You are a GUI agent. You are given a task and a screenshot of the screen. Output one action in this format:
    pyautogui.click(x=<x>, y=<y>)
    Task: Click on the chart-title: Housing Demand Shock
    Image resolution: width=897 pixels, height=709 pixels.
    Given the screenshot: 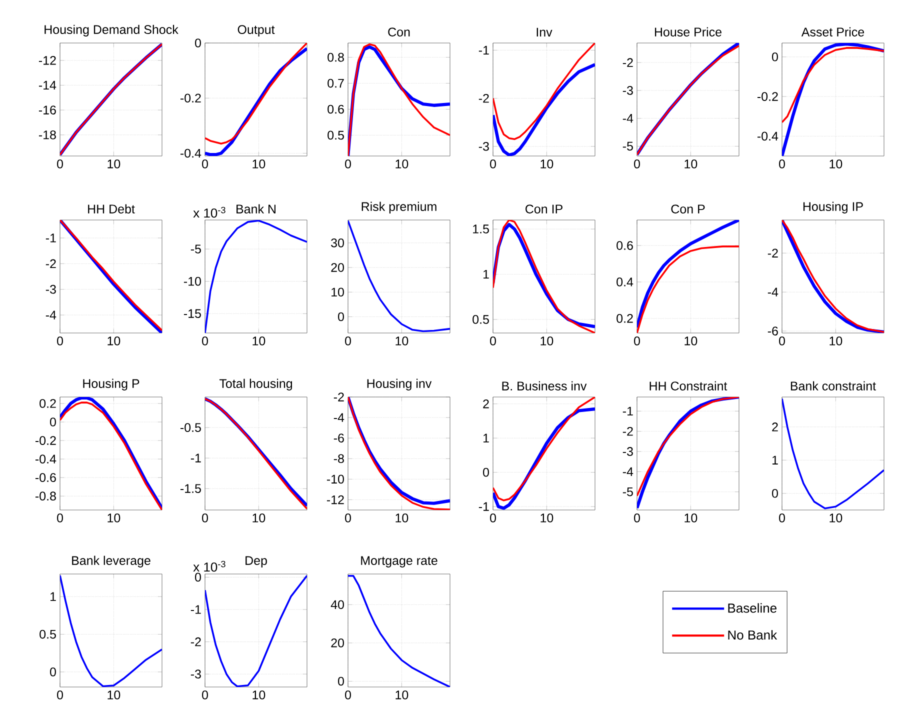 What is the action you would take?
    pyautogui.click(x=111, y=30)
    